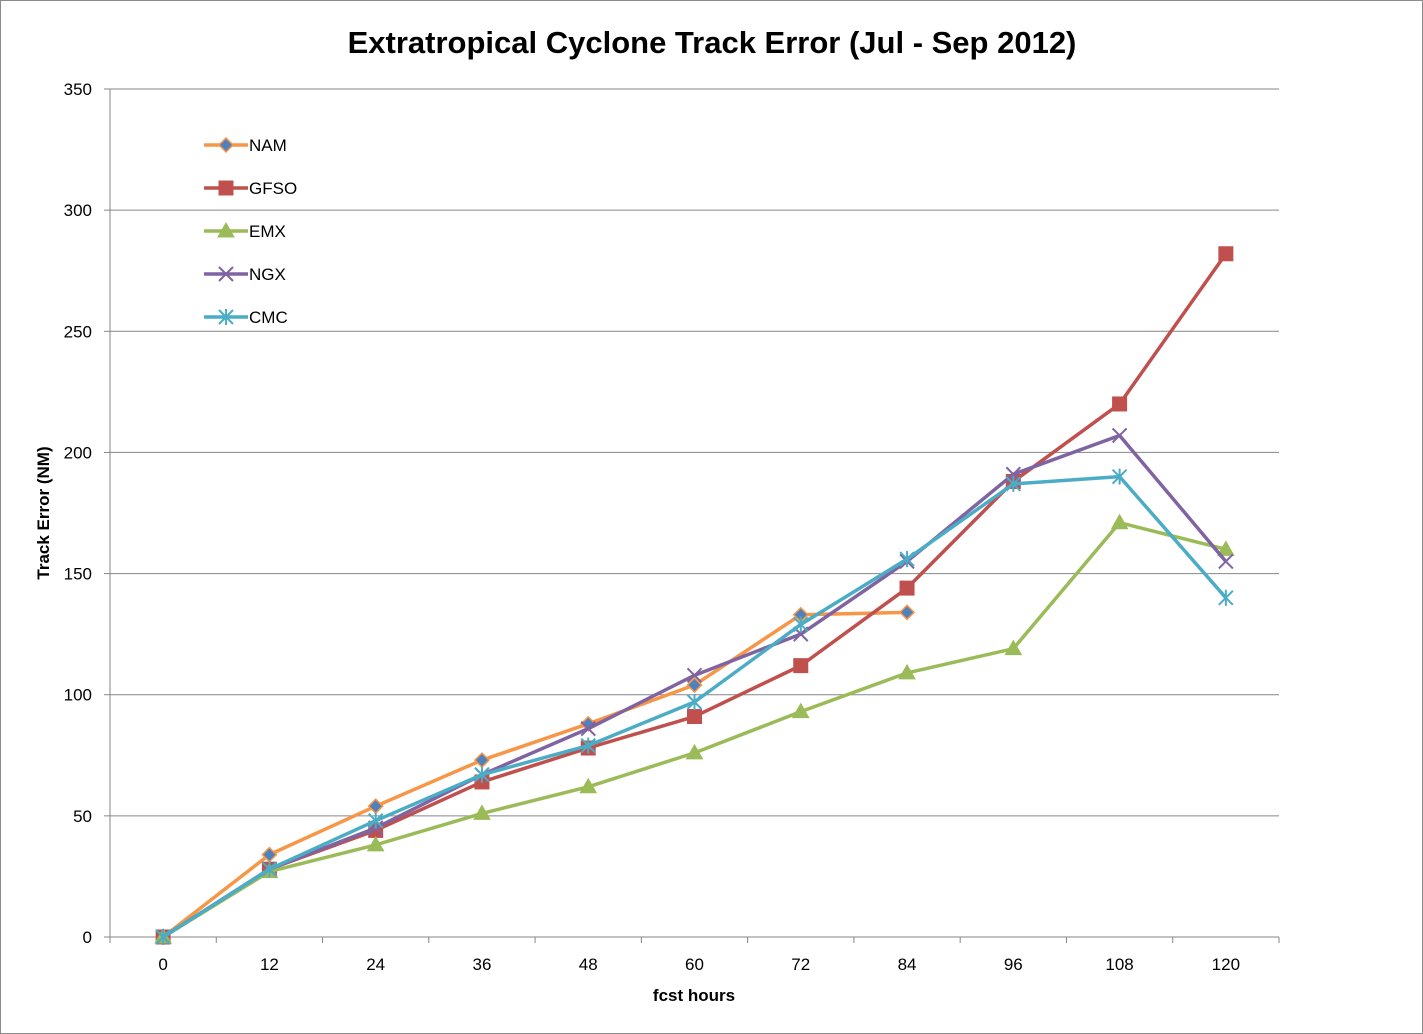 The image size is (1423, 1034). Describe the element at coordinates (245, 145) in the screenshot. I see `legend-entry-nam: NAM` at that location.